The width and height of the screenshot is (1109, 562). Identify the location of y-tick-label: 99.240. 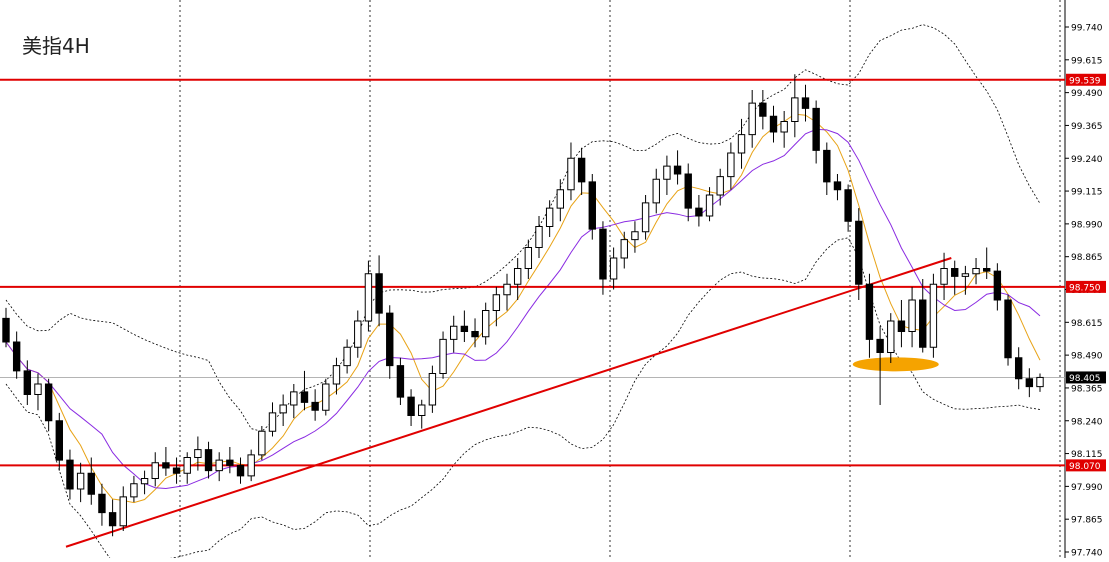
(1087, 160).